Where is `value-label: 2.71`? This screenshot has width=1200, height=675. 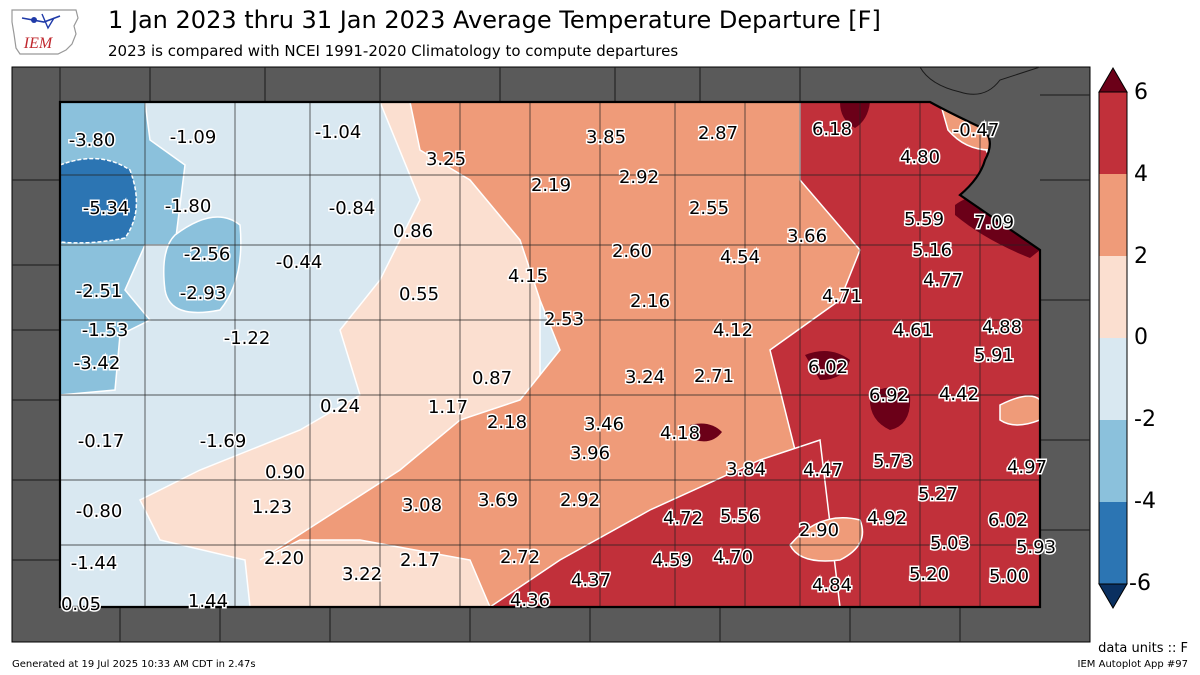 value-label: 2.71 is located at coordinates (714, 376).